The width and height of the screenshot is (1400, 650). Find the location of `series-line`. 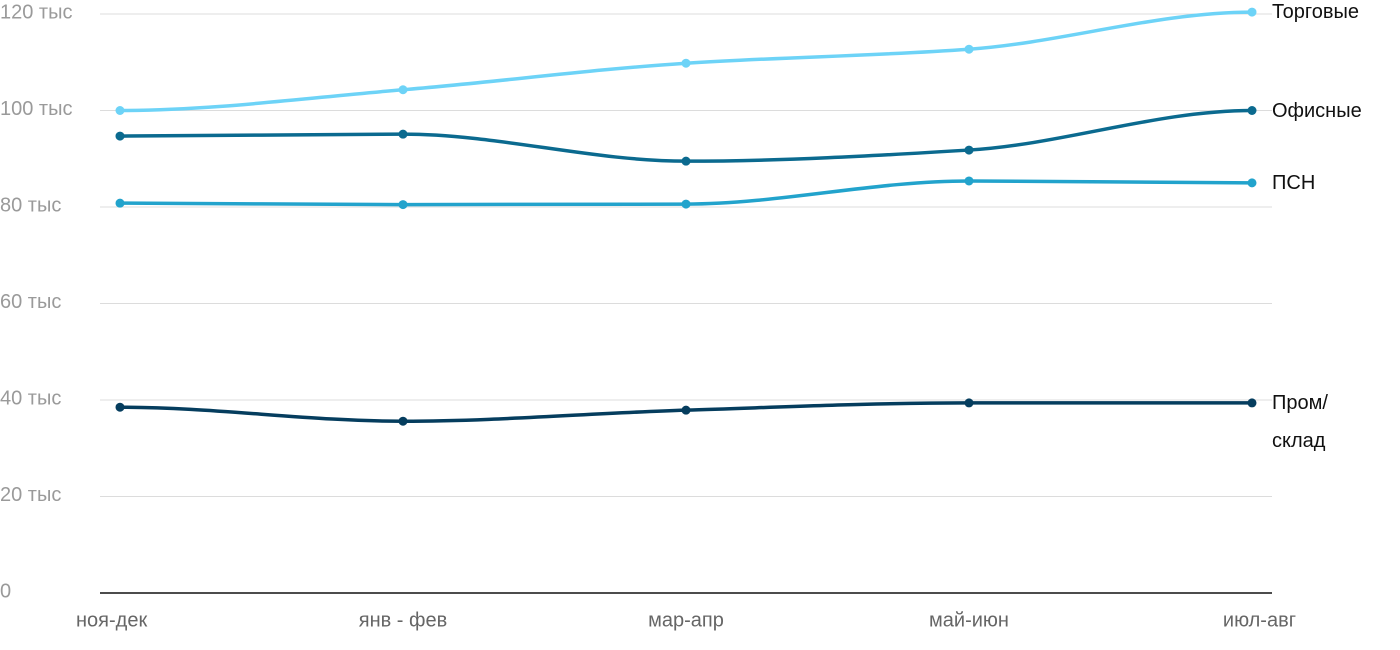

series-line is located at coordinates (686, 135).